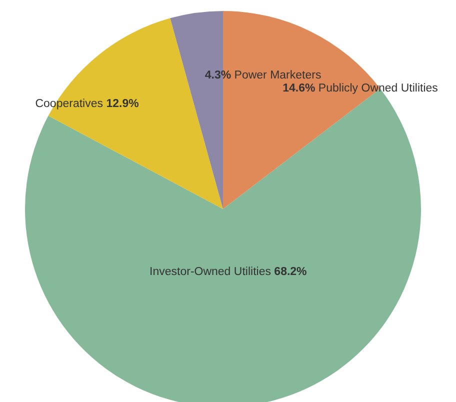 This screenshot has width=456, height=402. What do you see at coordinates (278, 76) in the screenshot?
I see `slice-label: Power Marketers` at bounding box center [278, 76].